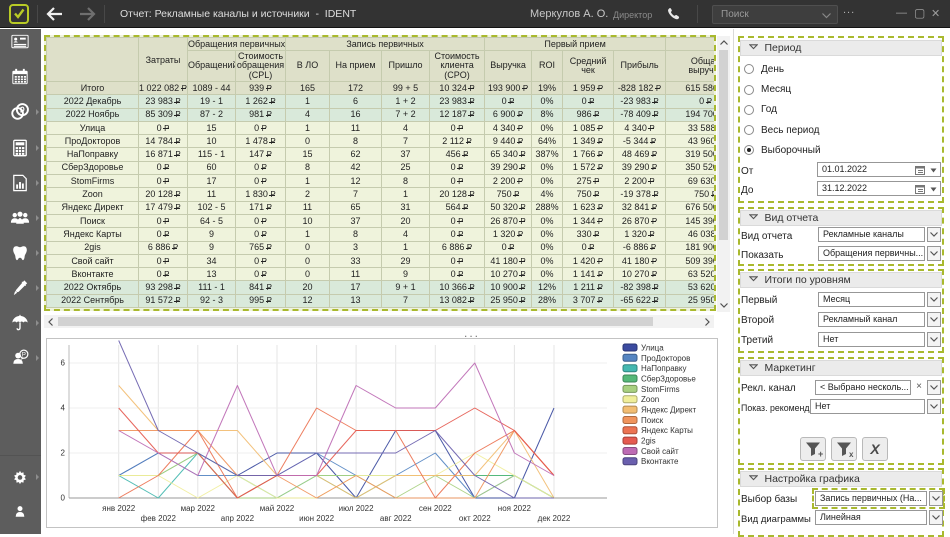 Image resolution: width=950 pixels, height=537 pixels. I want to click on svg-text: ПроДокторов, so click(665, 358).